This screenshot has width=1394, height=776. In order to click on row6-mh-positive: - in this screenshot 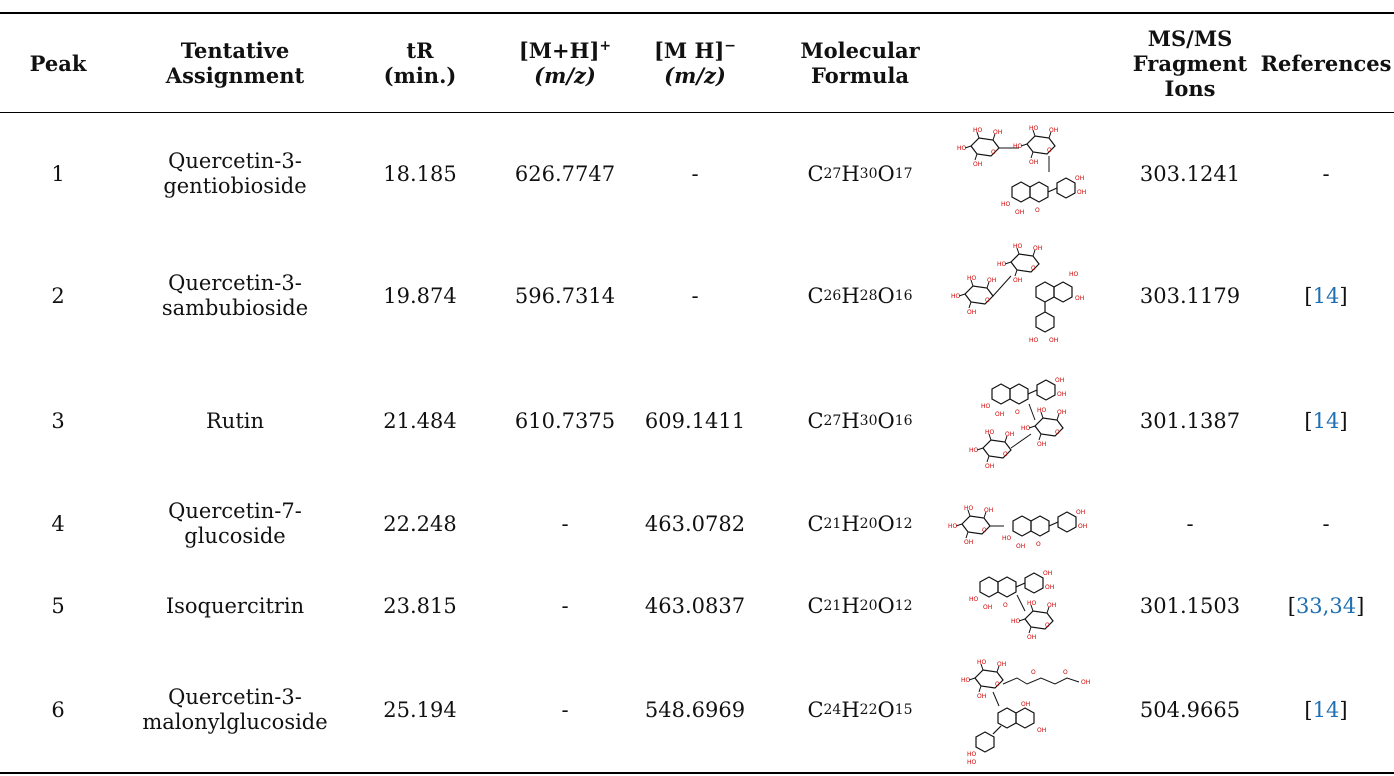, I will do `click(565, 709)`.